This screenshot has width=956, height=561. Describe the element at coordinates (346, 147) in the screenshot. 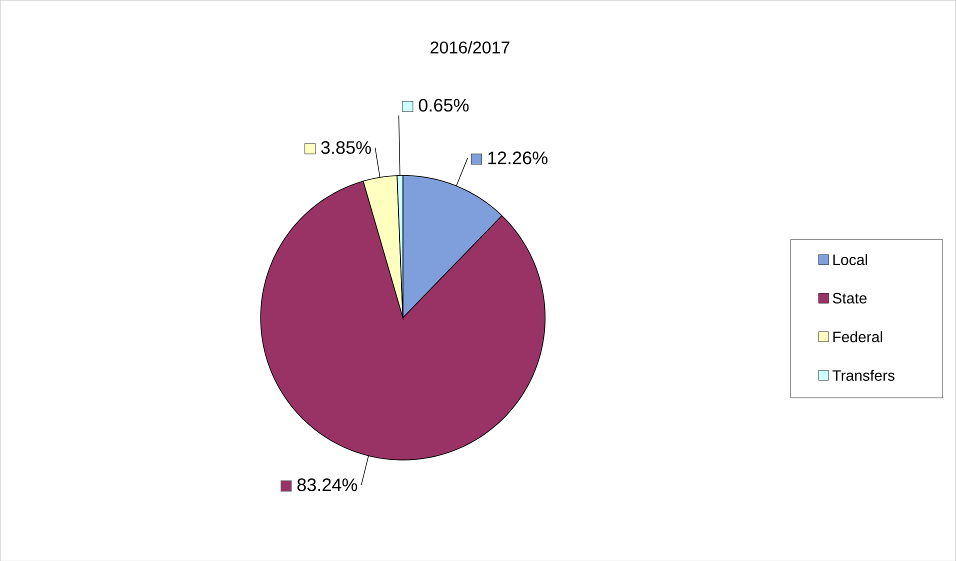

I see `data-label: 3.85%` at that location.